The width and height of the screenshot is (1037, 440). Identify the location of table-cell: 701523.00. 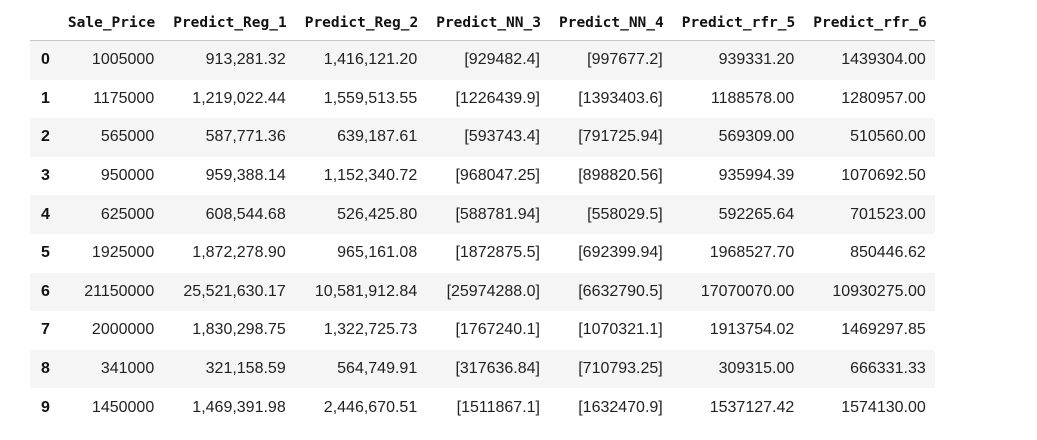
(888, 214).